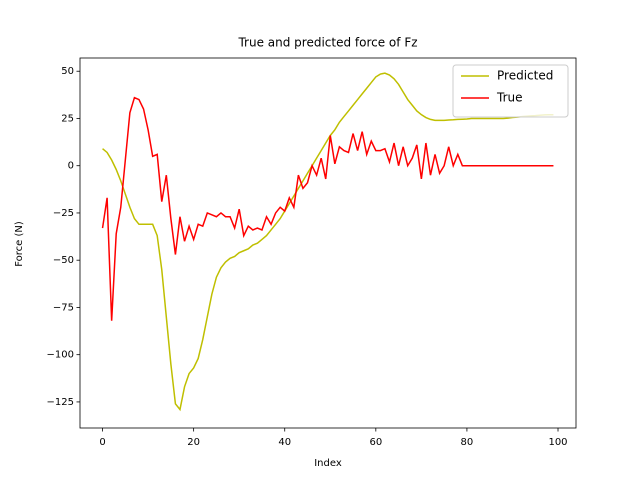 This screenshot has height=484, width=640. I want to click on y-tick-label: 25, so click(67, 118).